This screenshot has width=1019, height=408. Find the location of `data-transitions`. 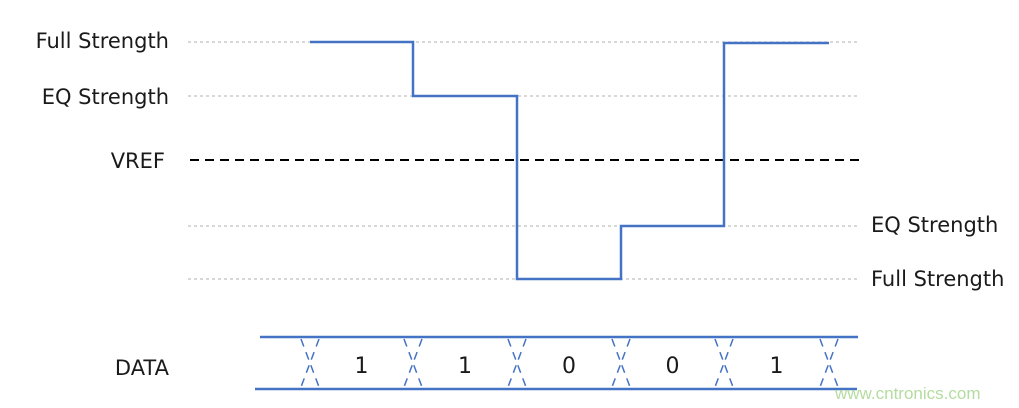

data-transitions is located at coordinates (569, 363).